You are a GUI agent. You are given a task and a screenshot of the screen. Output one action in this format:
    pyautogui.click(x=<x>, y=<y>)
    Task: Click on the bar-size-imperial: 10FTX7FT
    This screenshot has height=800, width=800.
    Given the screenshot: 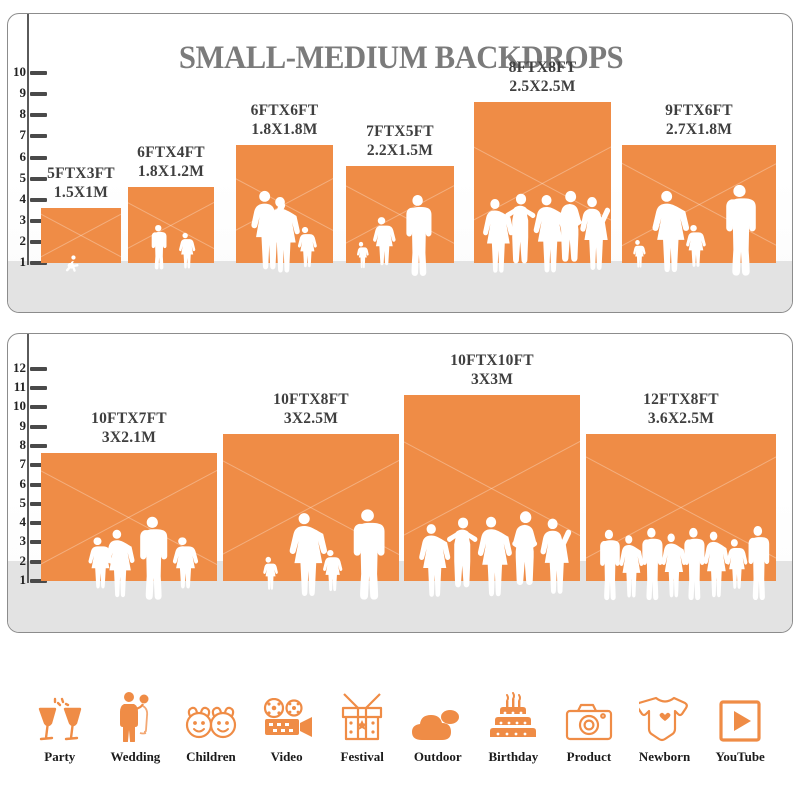 What is the action you would take?
    pyautogui.click(x=129, y=419)
    